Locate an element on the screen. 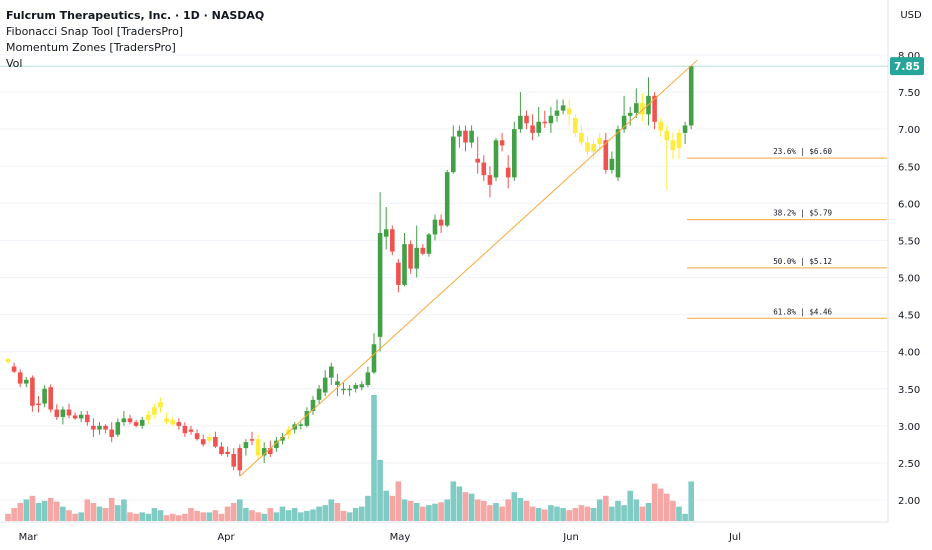  currency-label: USD is located at coordinates (911, 15).